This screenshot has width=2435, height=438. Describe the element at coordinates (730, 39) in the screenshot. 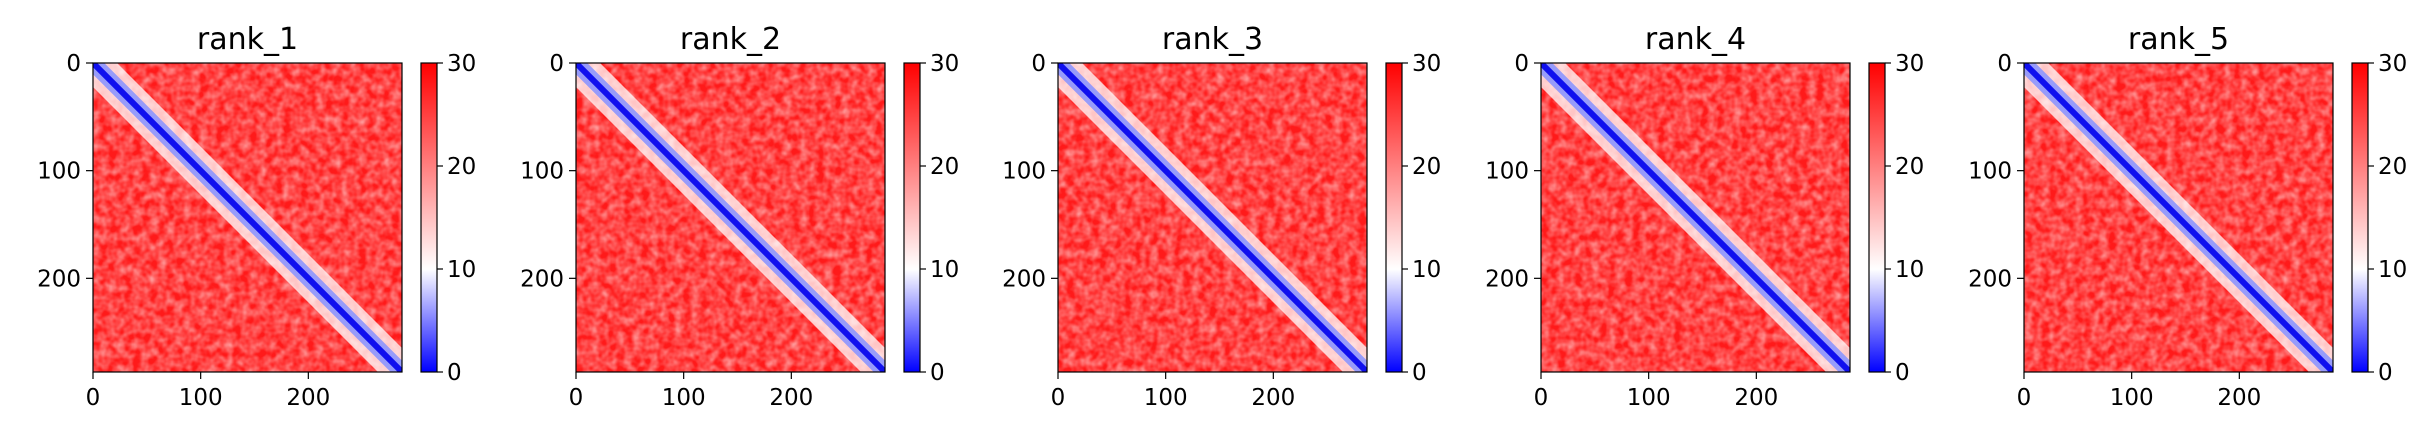

I see `panel-title: rank_2` at that location.